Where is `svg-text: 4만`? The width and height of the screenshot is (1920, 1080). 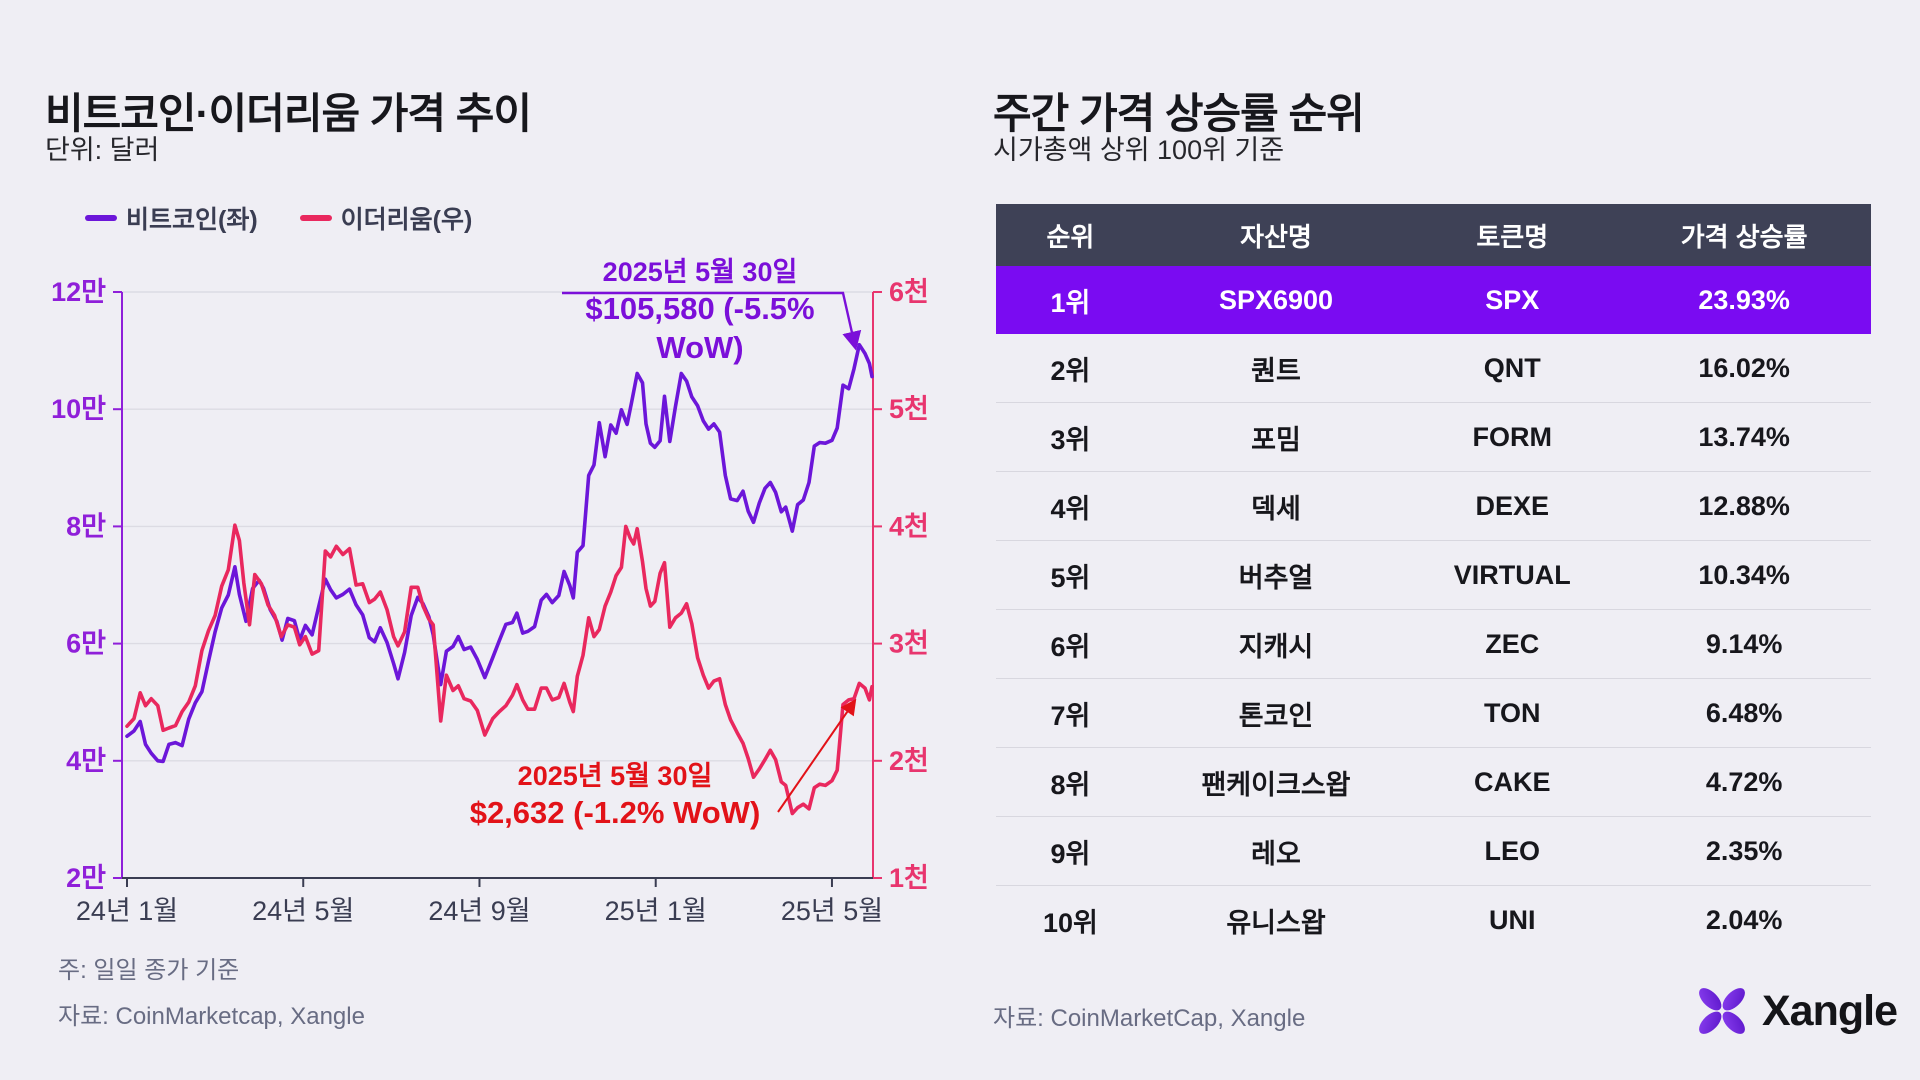 svg-text: 4만 is located at coordinates (86, 761).